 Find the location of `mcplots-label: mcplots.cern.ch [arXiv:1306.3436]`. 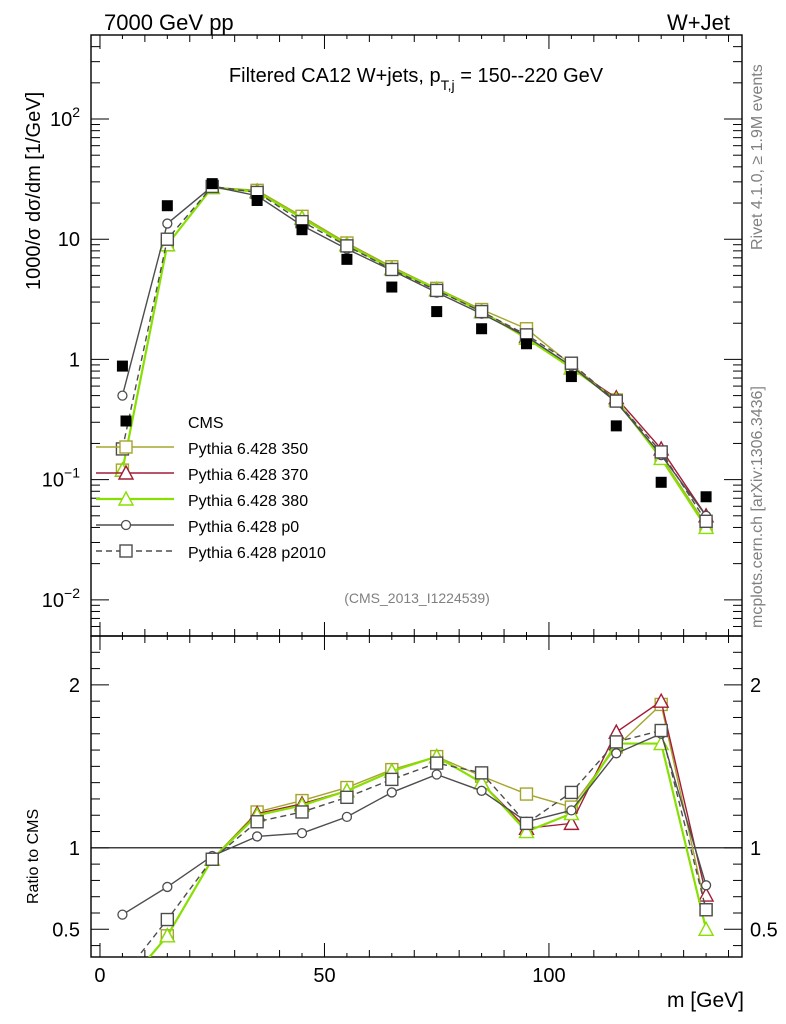

mcplots-label: mcplots.cern.ch [arXiv:1306.3436] is located at coordinates (757, 507).